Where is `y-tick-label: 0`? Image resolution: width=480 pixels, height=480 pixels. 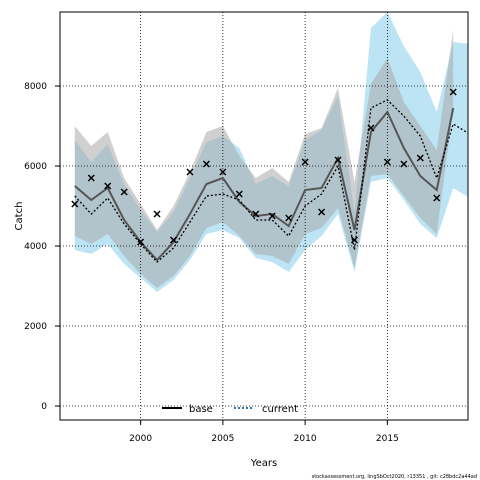
y-tick-label: 0 is located at coordinates (44, 407).